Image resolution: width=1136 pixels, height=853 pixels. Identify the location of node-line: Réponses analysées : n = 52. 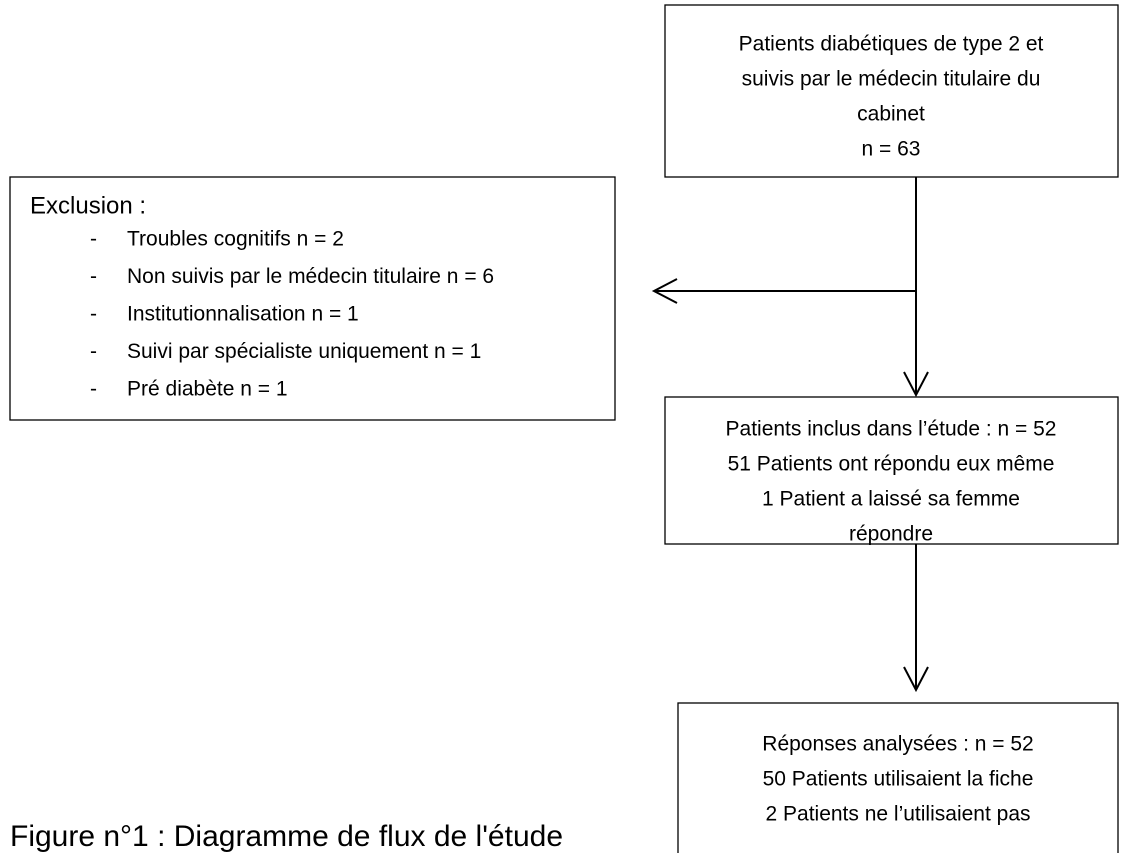
(897, 744).